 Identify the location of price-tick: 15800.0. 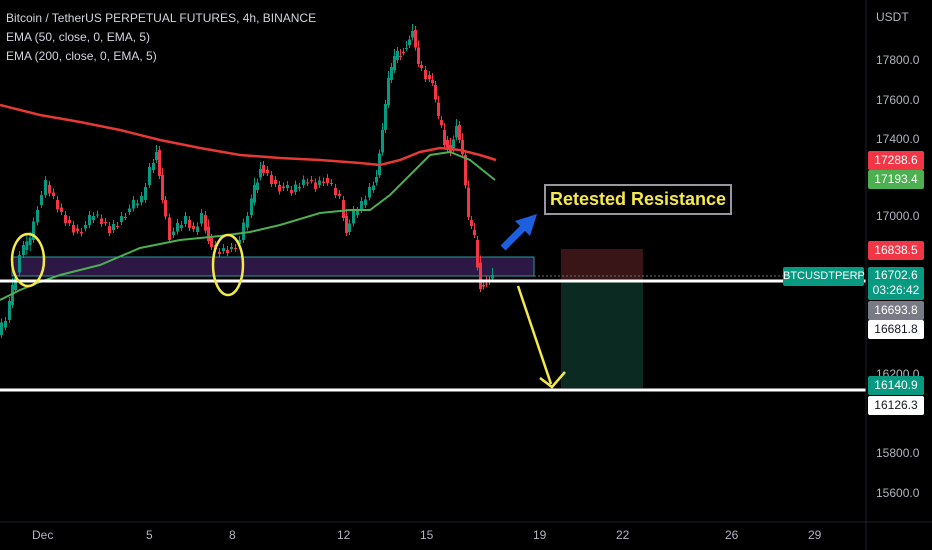
(898, 453).